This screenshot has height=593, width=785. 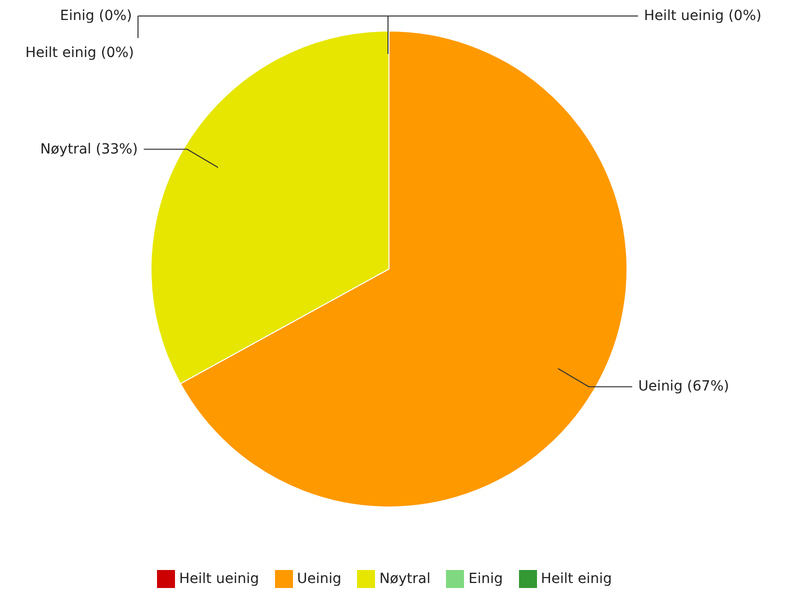 I want to click on data-label: Nøytral (33%), so click(x=89, y=149).